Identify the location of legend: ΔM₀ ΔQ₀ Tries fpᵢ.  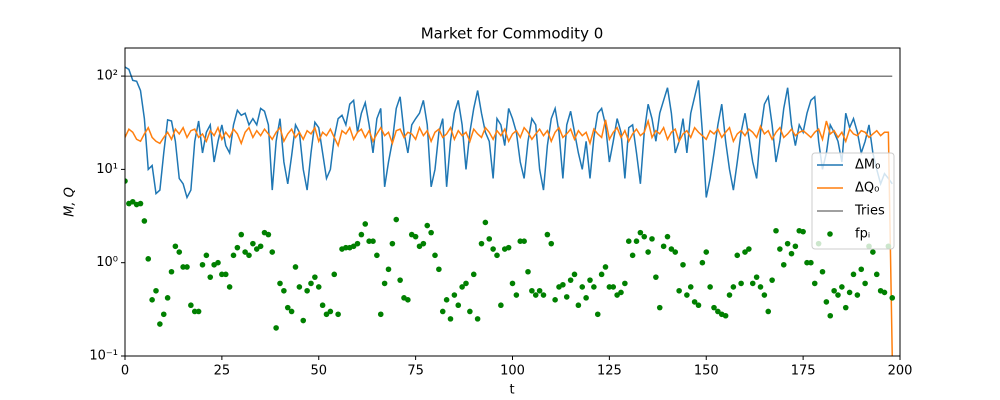
(853, 201).